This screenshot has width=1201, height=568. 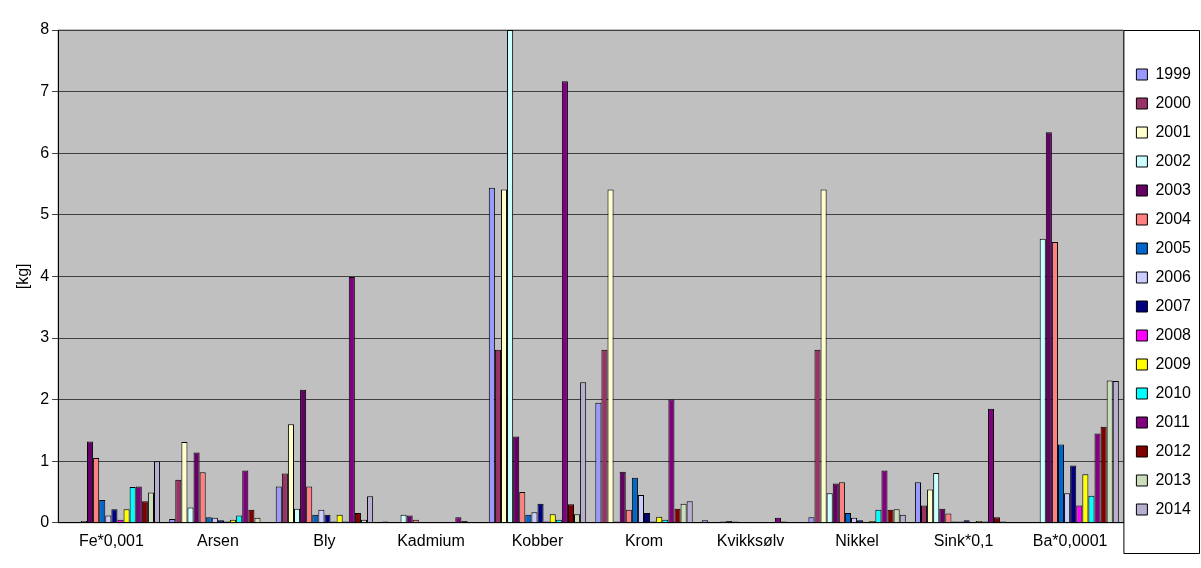 What do you see at coordinates (45, 91) in the screenshot?
I see `y-tick-label: 7` at bounding box center [45, 91].